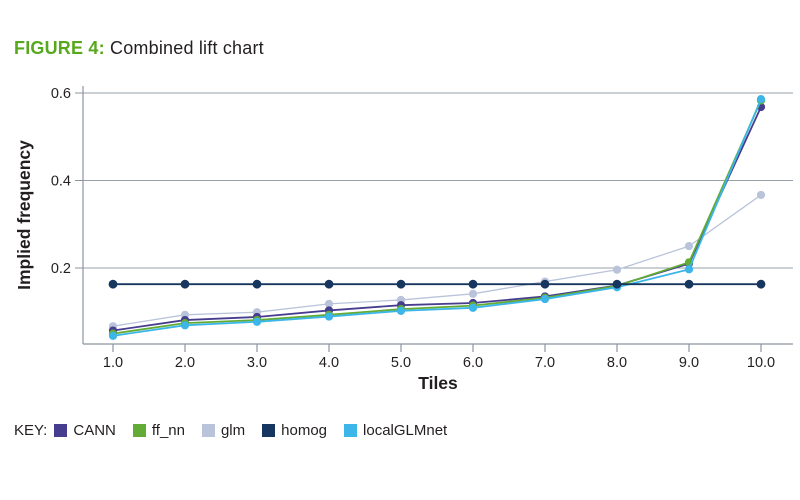 The width and height of the screenshot is (800, 500). Describe the element at coordinates (139, 430) in the screenshot. I see `legend-swatch-ff_nn` at that location.